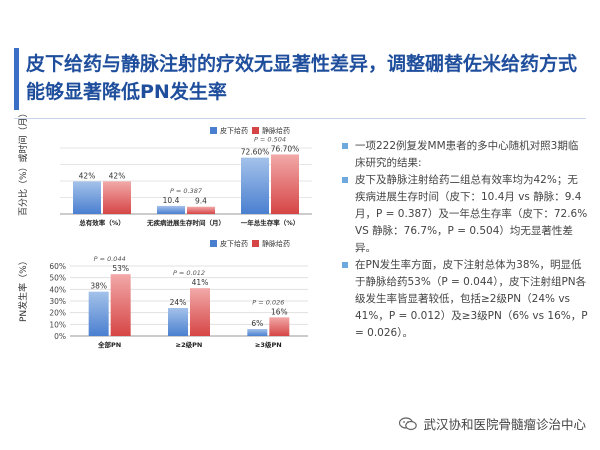 The height and width of the screenshot is (450, 600). I want to click on data-label: 53%, so click(120, 268).